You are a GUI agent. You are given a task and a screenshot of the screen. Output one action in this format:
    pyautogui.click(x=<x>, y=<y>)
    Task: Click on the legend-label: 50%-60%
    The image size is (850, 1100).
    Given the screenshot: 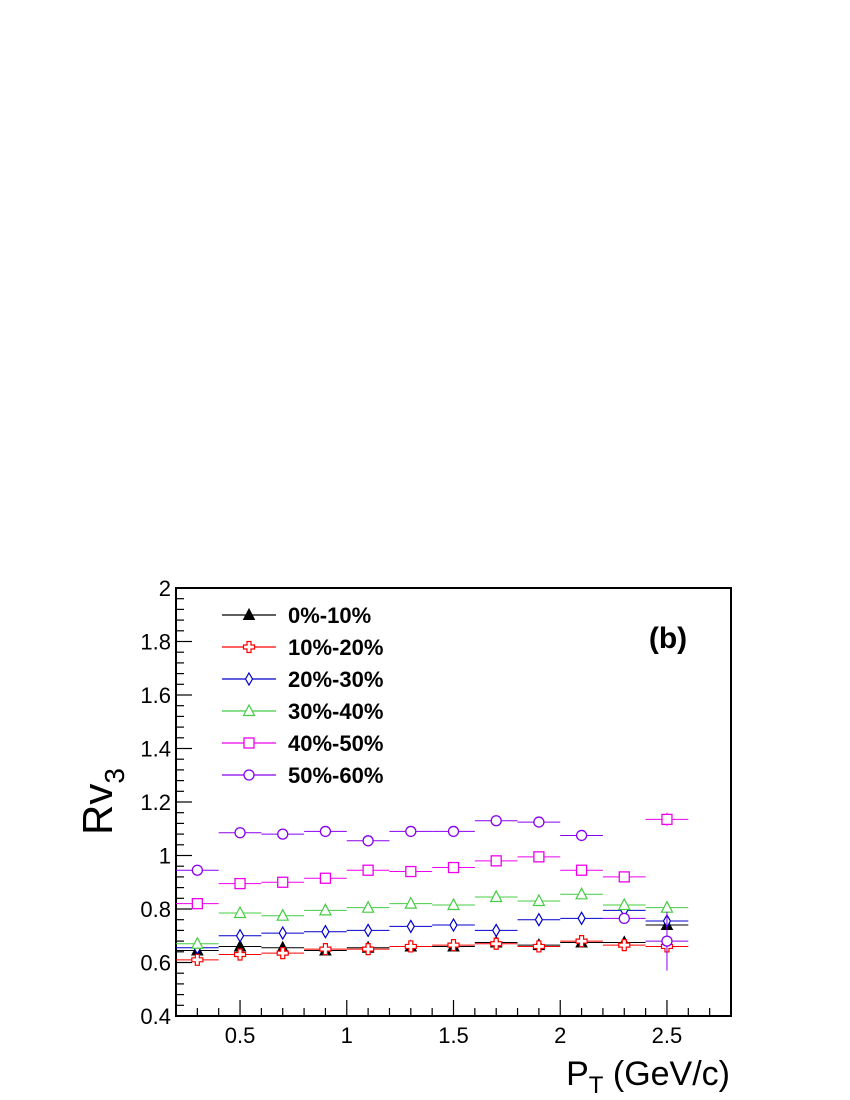 What is the action you would take?
    pyautogui.click(x=335, y=775)
    